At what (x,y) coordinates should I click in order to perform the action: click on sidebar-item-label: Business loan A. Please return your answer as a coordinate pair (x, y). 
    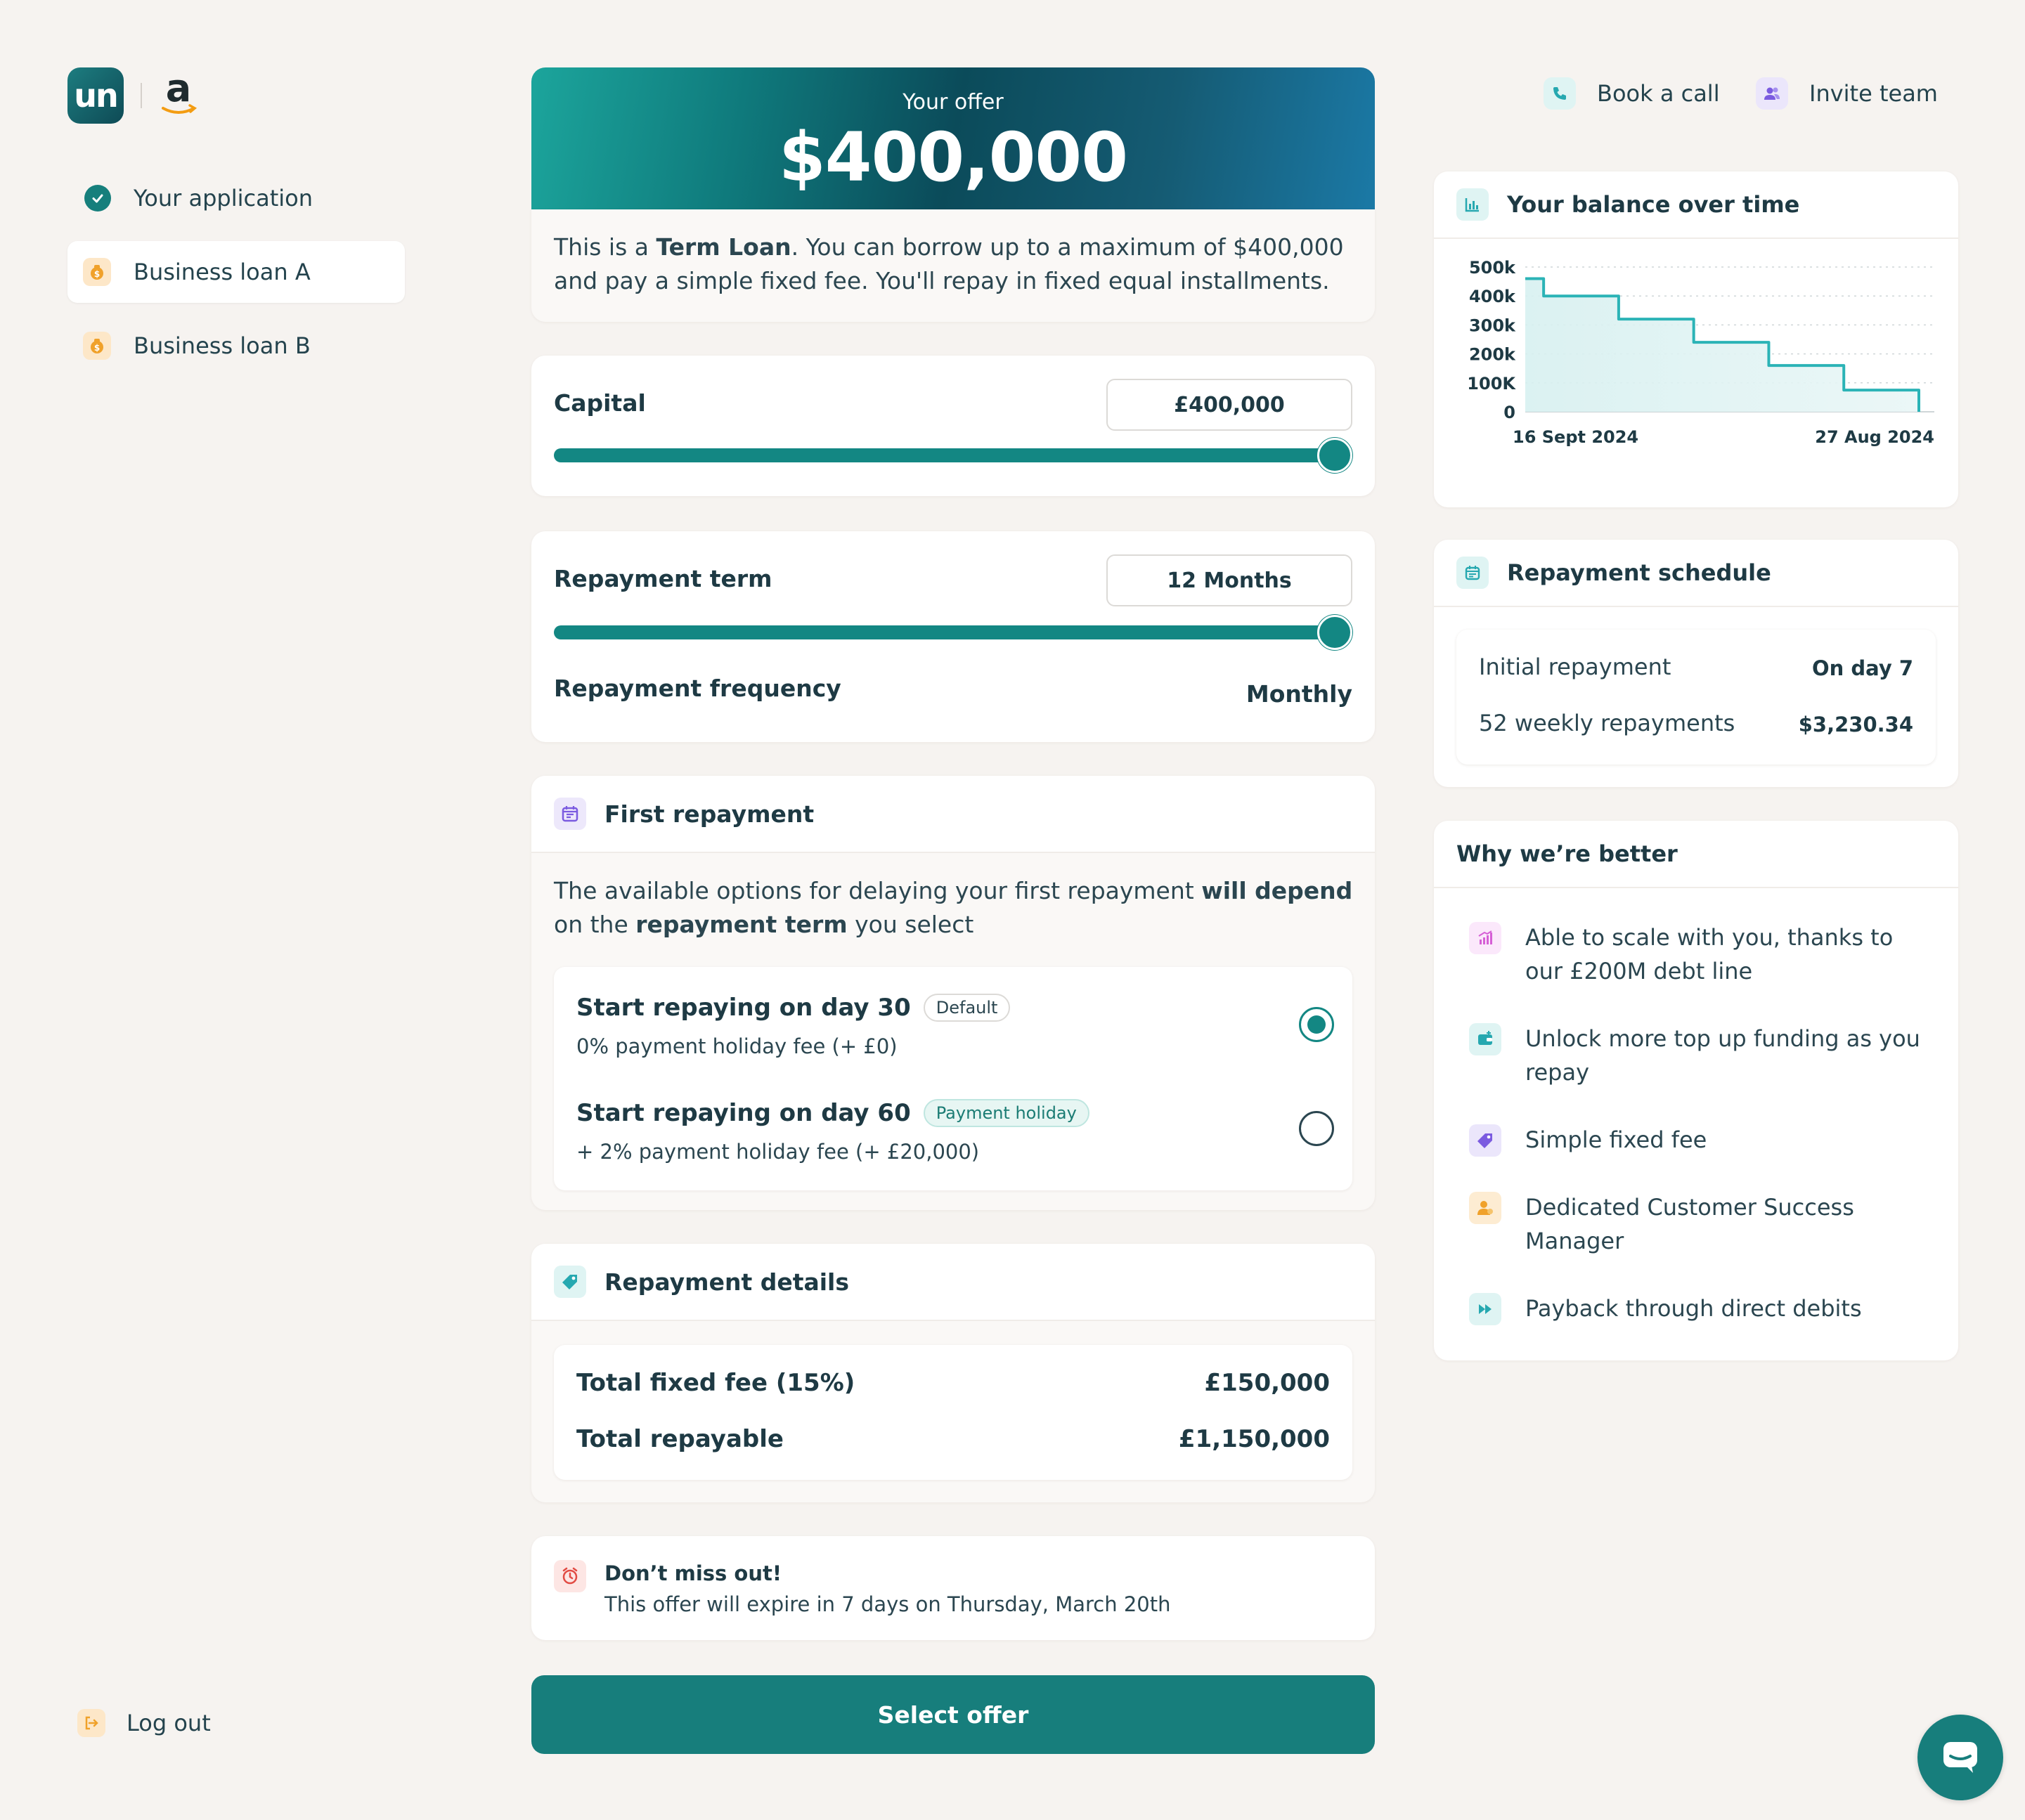
    Looking at the image, I should click on (222, 272).